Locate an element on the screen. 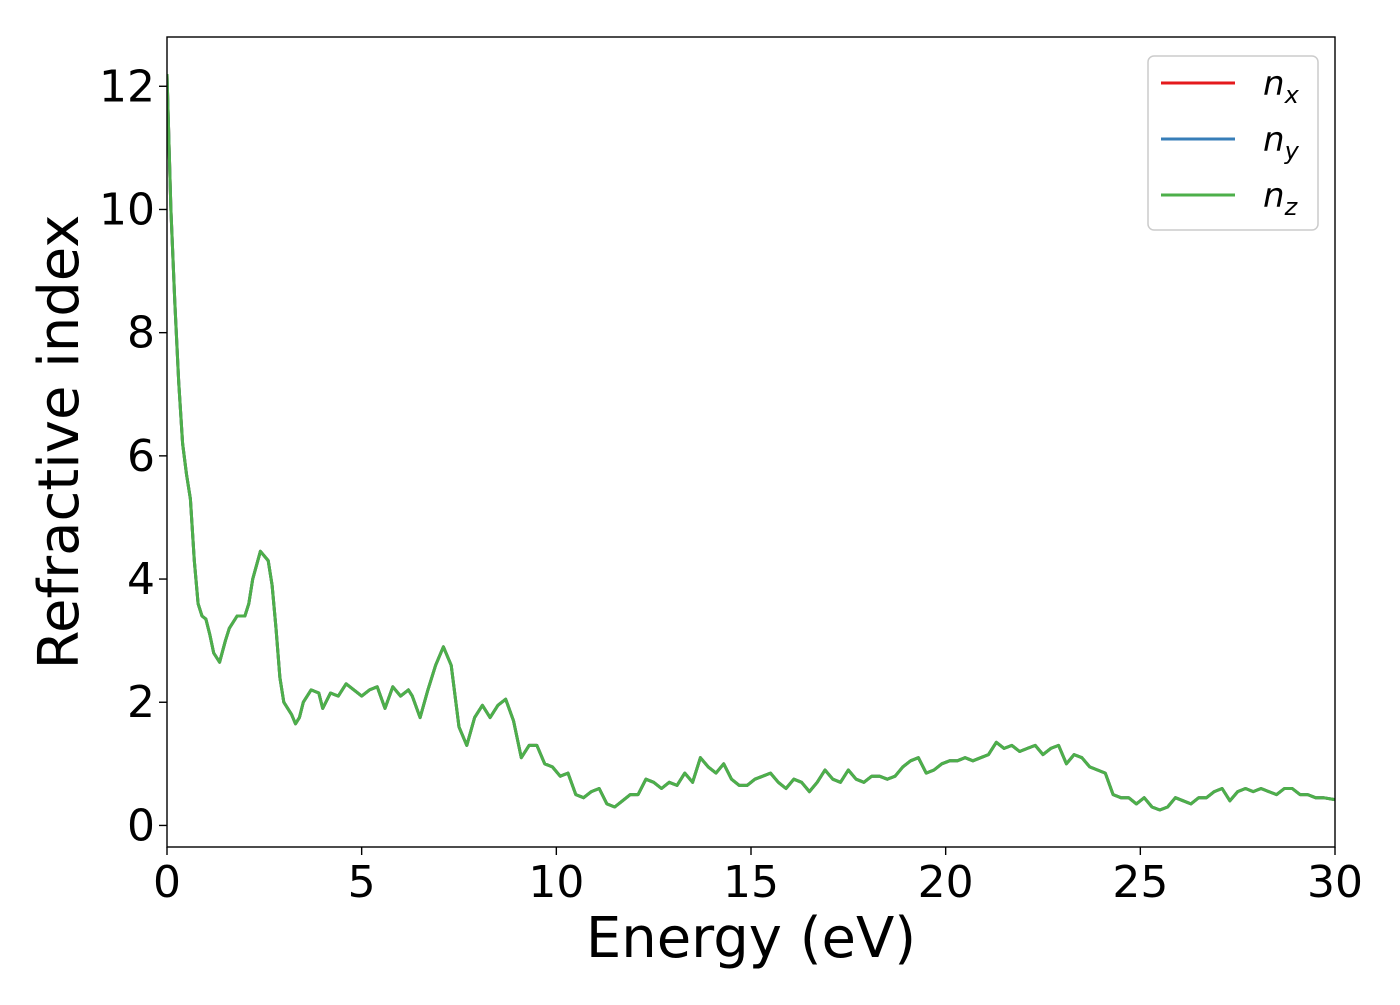 This screenshot has height=1005, width=1400. y-tick-label: 0 is located at coordinates (141, 825).